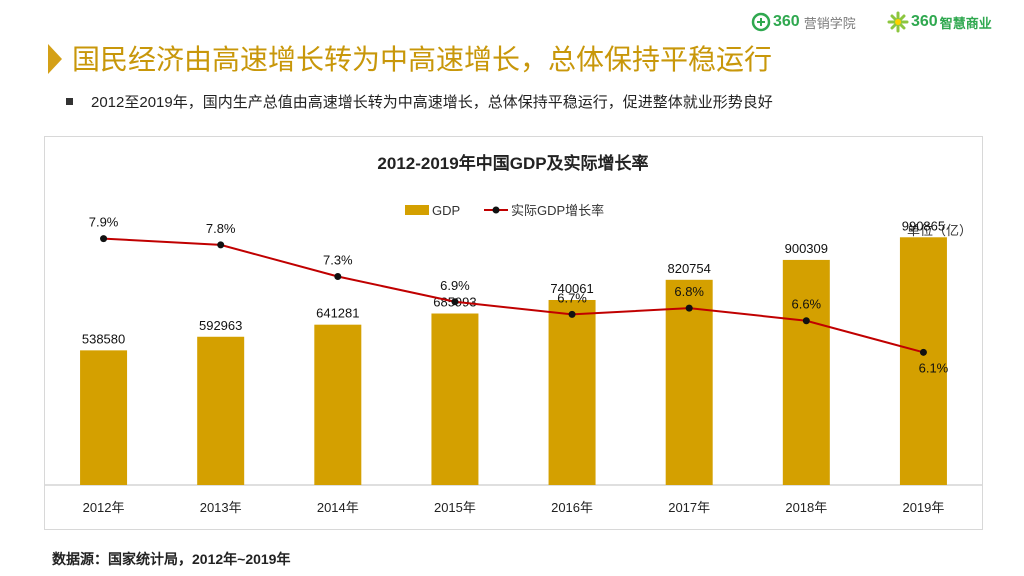 This screenshot has width=1024, height=576. I want to click on logo-360-academy: 360 营销学院, so click(803, 22).